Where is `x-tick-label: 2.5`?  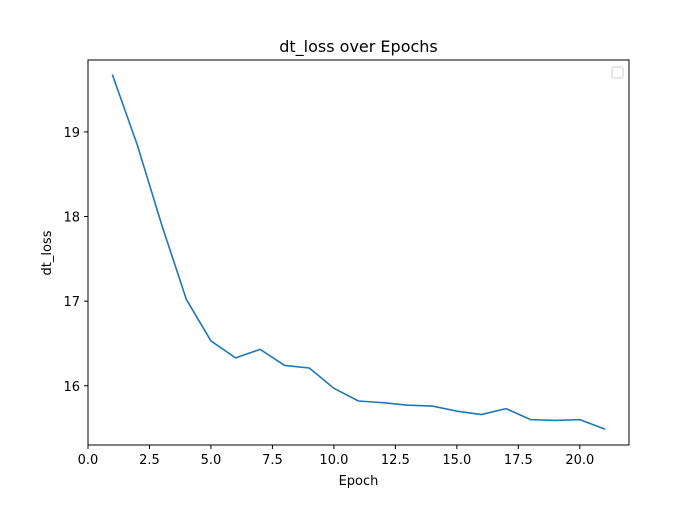
x-tick-label: 2.5 is located at coordinates (149, 460).